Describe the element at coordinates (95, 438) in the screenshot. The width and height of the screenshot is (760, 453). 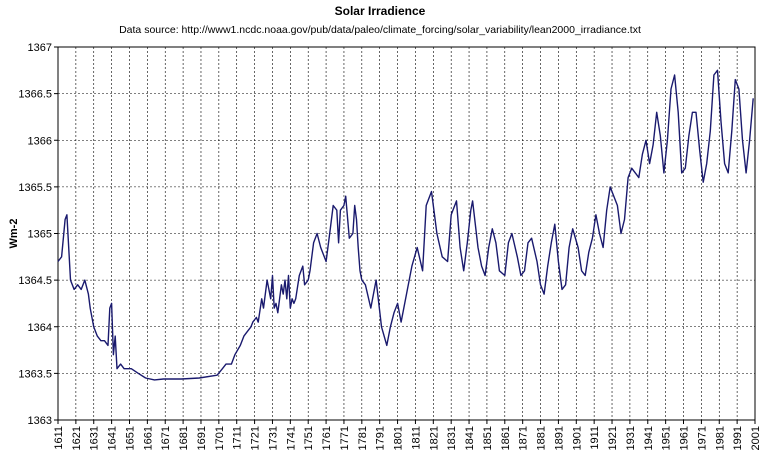
I see `x-tick-label: 1631` at that location.